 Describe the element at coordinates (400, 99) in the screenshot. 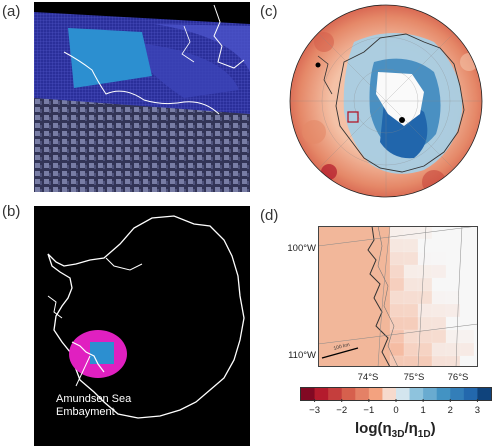

I see `ice-interior` at that location.